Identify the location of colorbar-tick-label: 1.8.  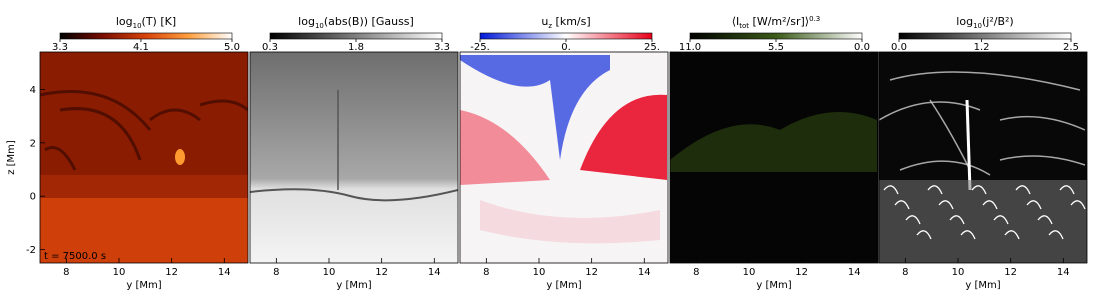
(356, 47).